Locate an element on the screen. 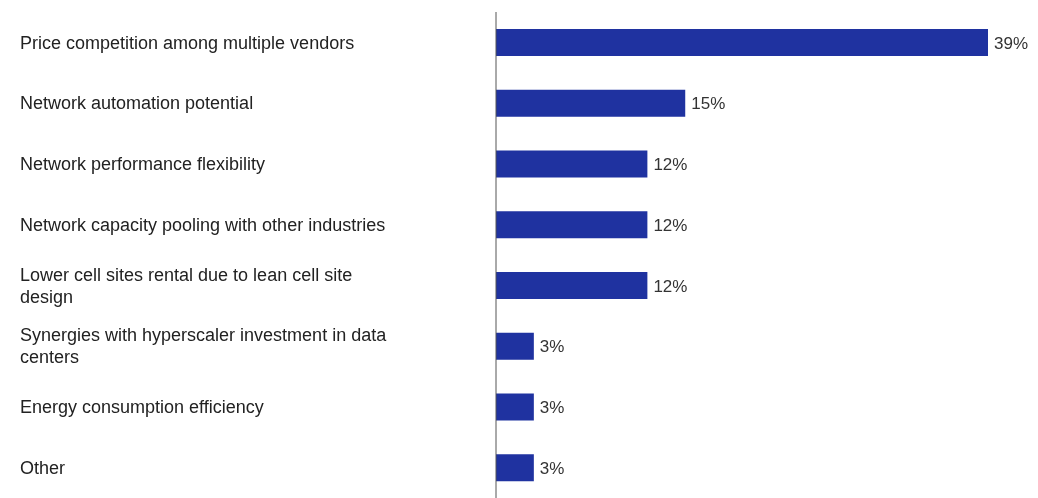  y-tick-label: Network automation potential is located at coordinates (137, 103).